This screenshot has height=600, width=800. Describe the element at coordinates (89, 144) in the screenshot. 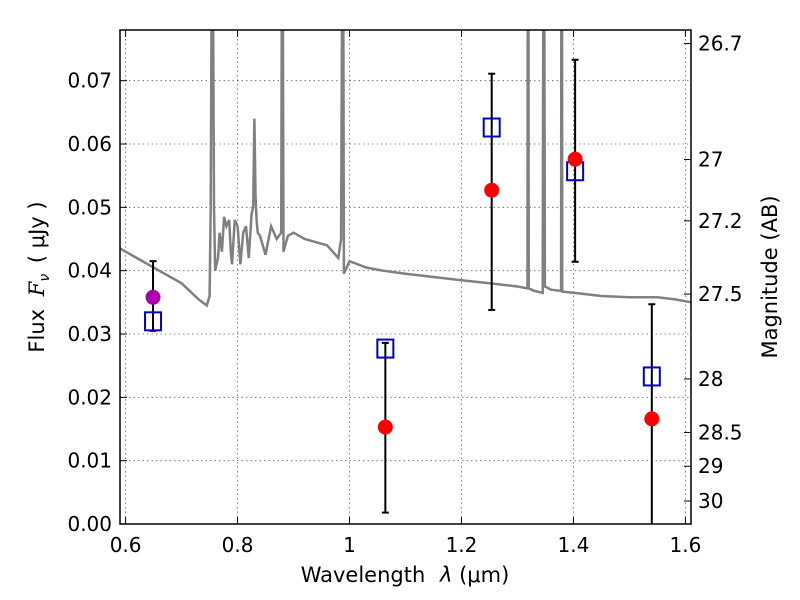

I see `y-tick-label: 0.06` at that location.